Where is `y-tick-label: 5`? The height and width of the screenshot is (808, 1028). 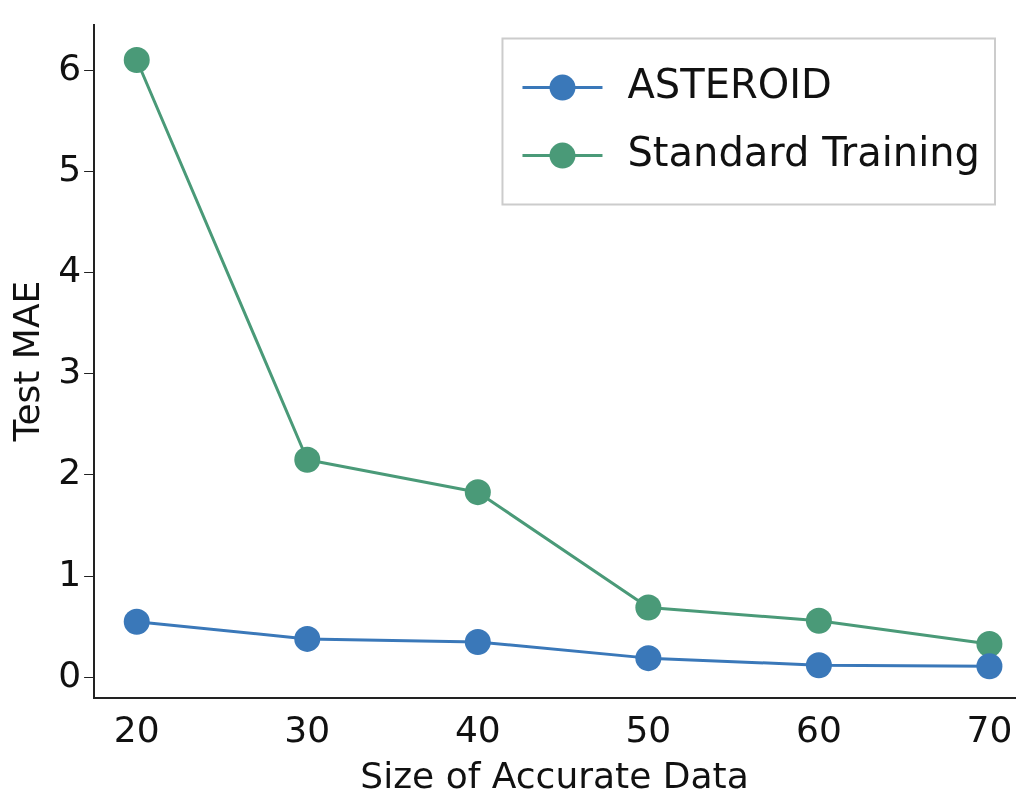
y-tick-label: 5 is located at coordinates (70, 168).